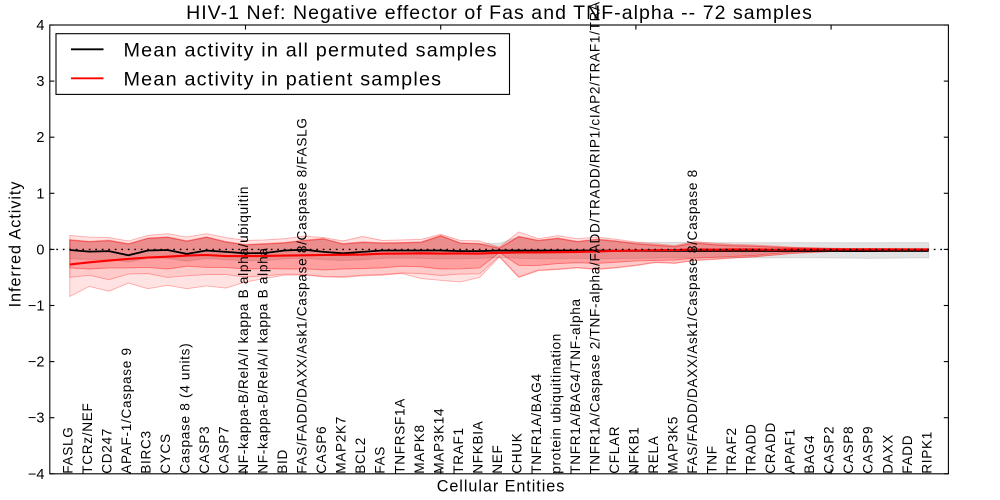 Image resolution: width=1000 pixels, height=500 pixels. Describe the element at coordinates (185, 408) in the screenshot. I see `svg-text: Caspase 8 (4 units)` at that location.